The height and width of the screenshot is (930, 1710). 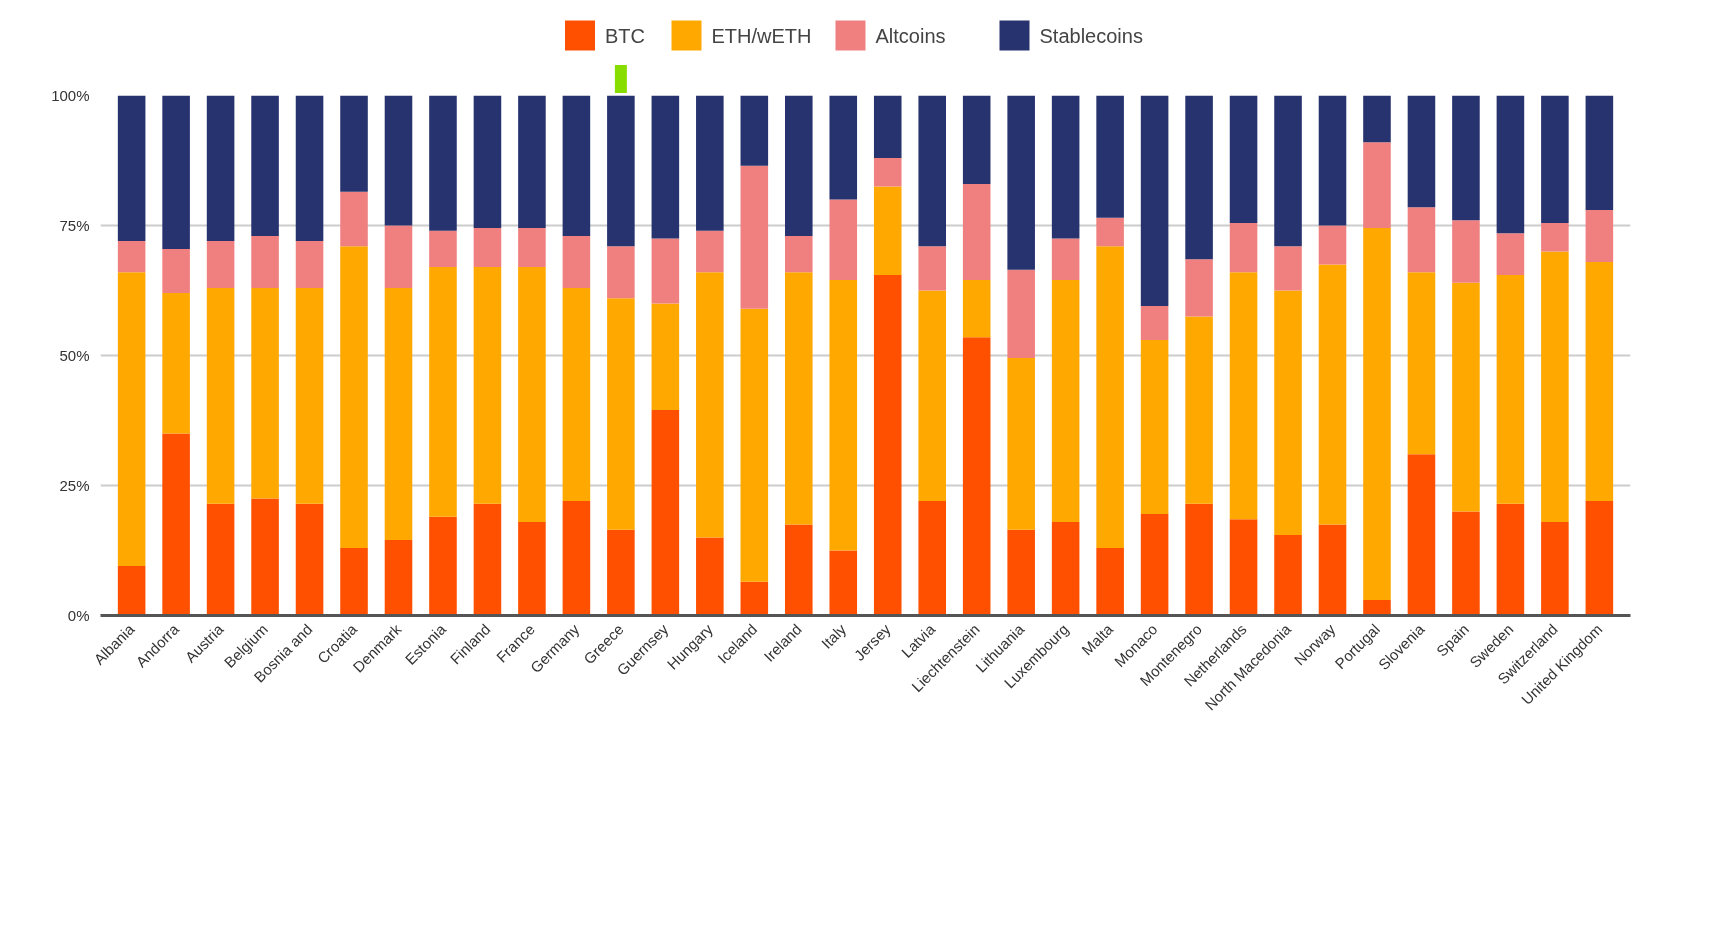 I want to click on x-tick-label: Italy, so click(x=833, y=636).